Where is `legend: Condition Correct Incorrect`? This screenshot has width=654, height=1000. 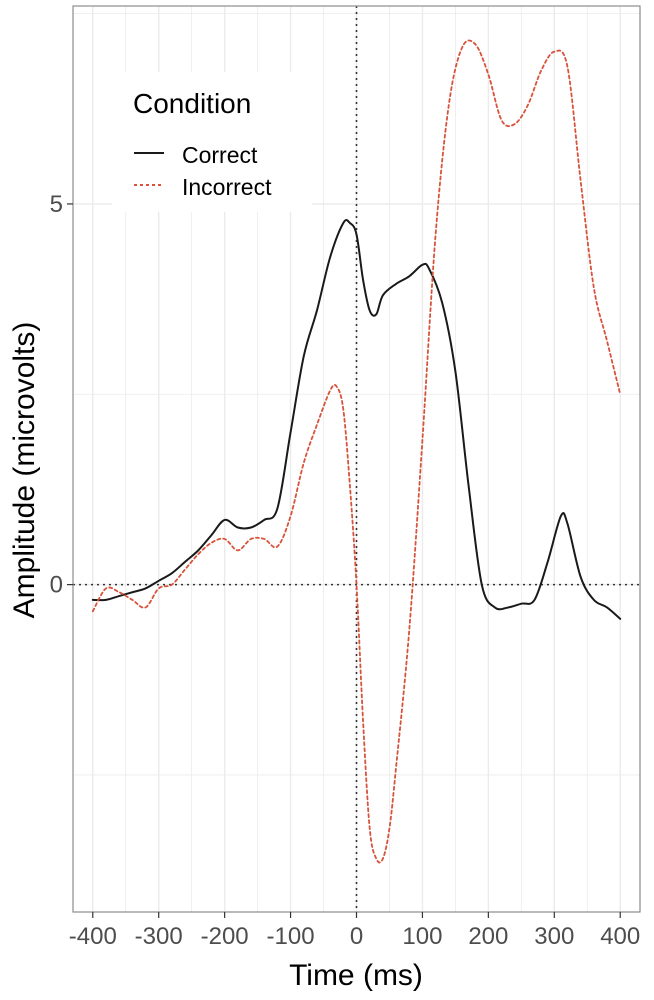 legend: Condition Correct Incorrect is located at coordinates (212, 142).